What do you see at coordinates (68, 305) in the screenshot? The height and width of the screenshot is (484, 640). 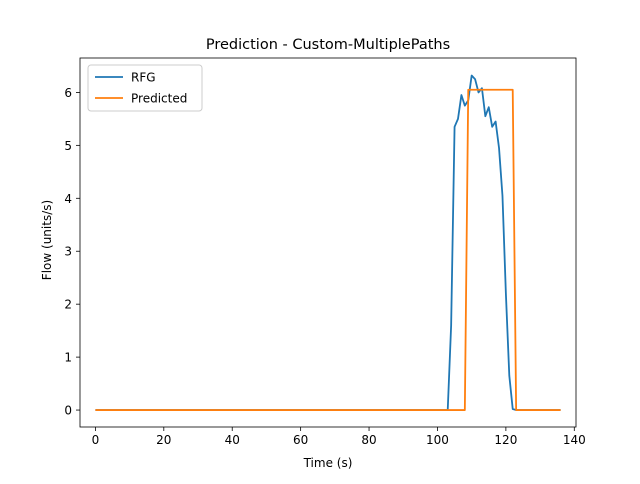 I see `y-tick-label: 2` at bounding box center [68, 305].